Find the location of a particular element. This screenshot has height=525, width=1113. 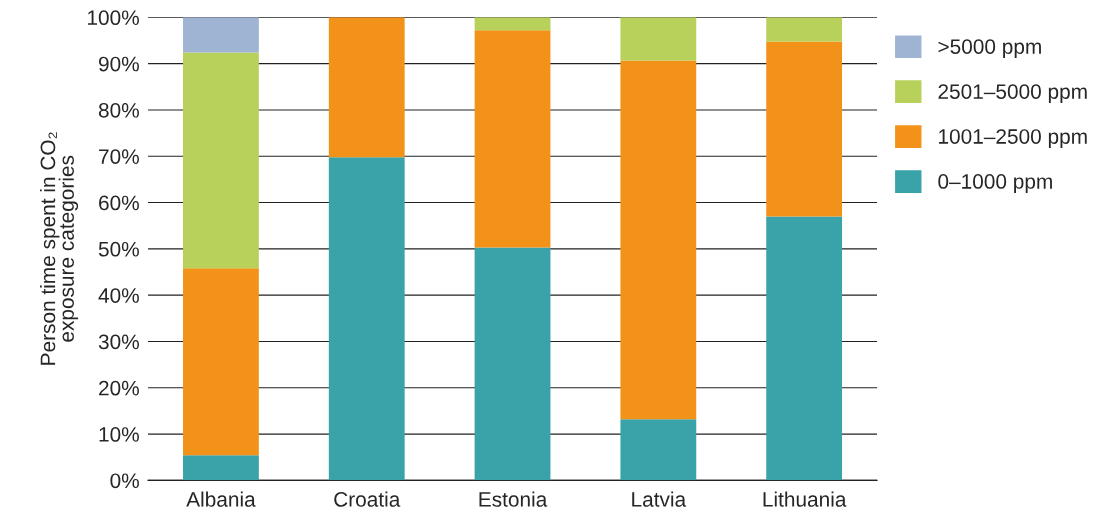

y-tick-label: 100% is located at coordinates (113, 18).